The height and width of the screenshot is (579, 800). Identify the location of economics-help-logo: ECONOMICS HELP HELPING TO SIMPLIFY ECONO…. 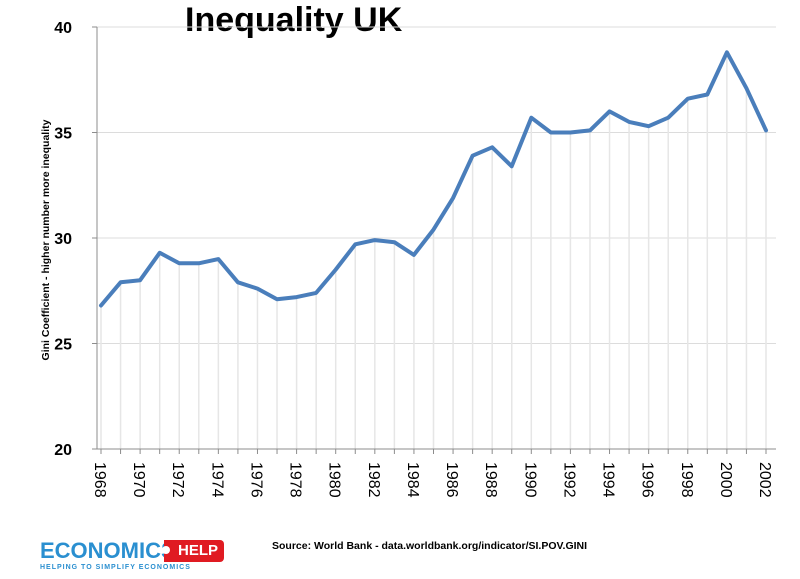
(145, 556).